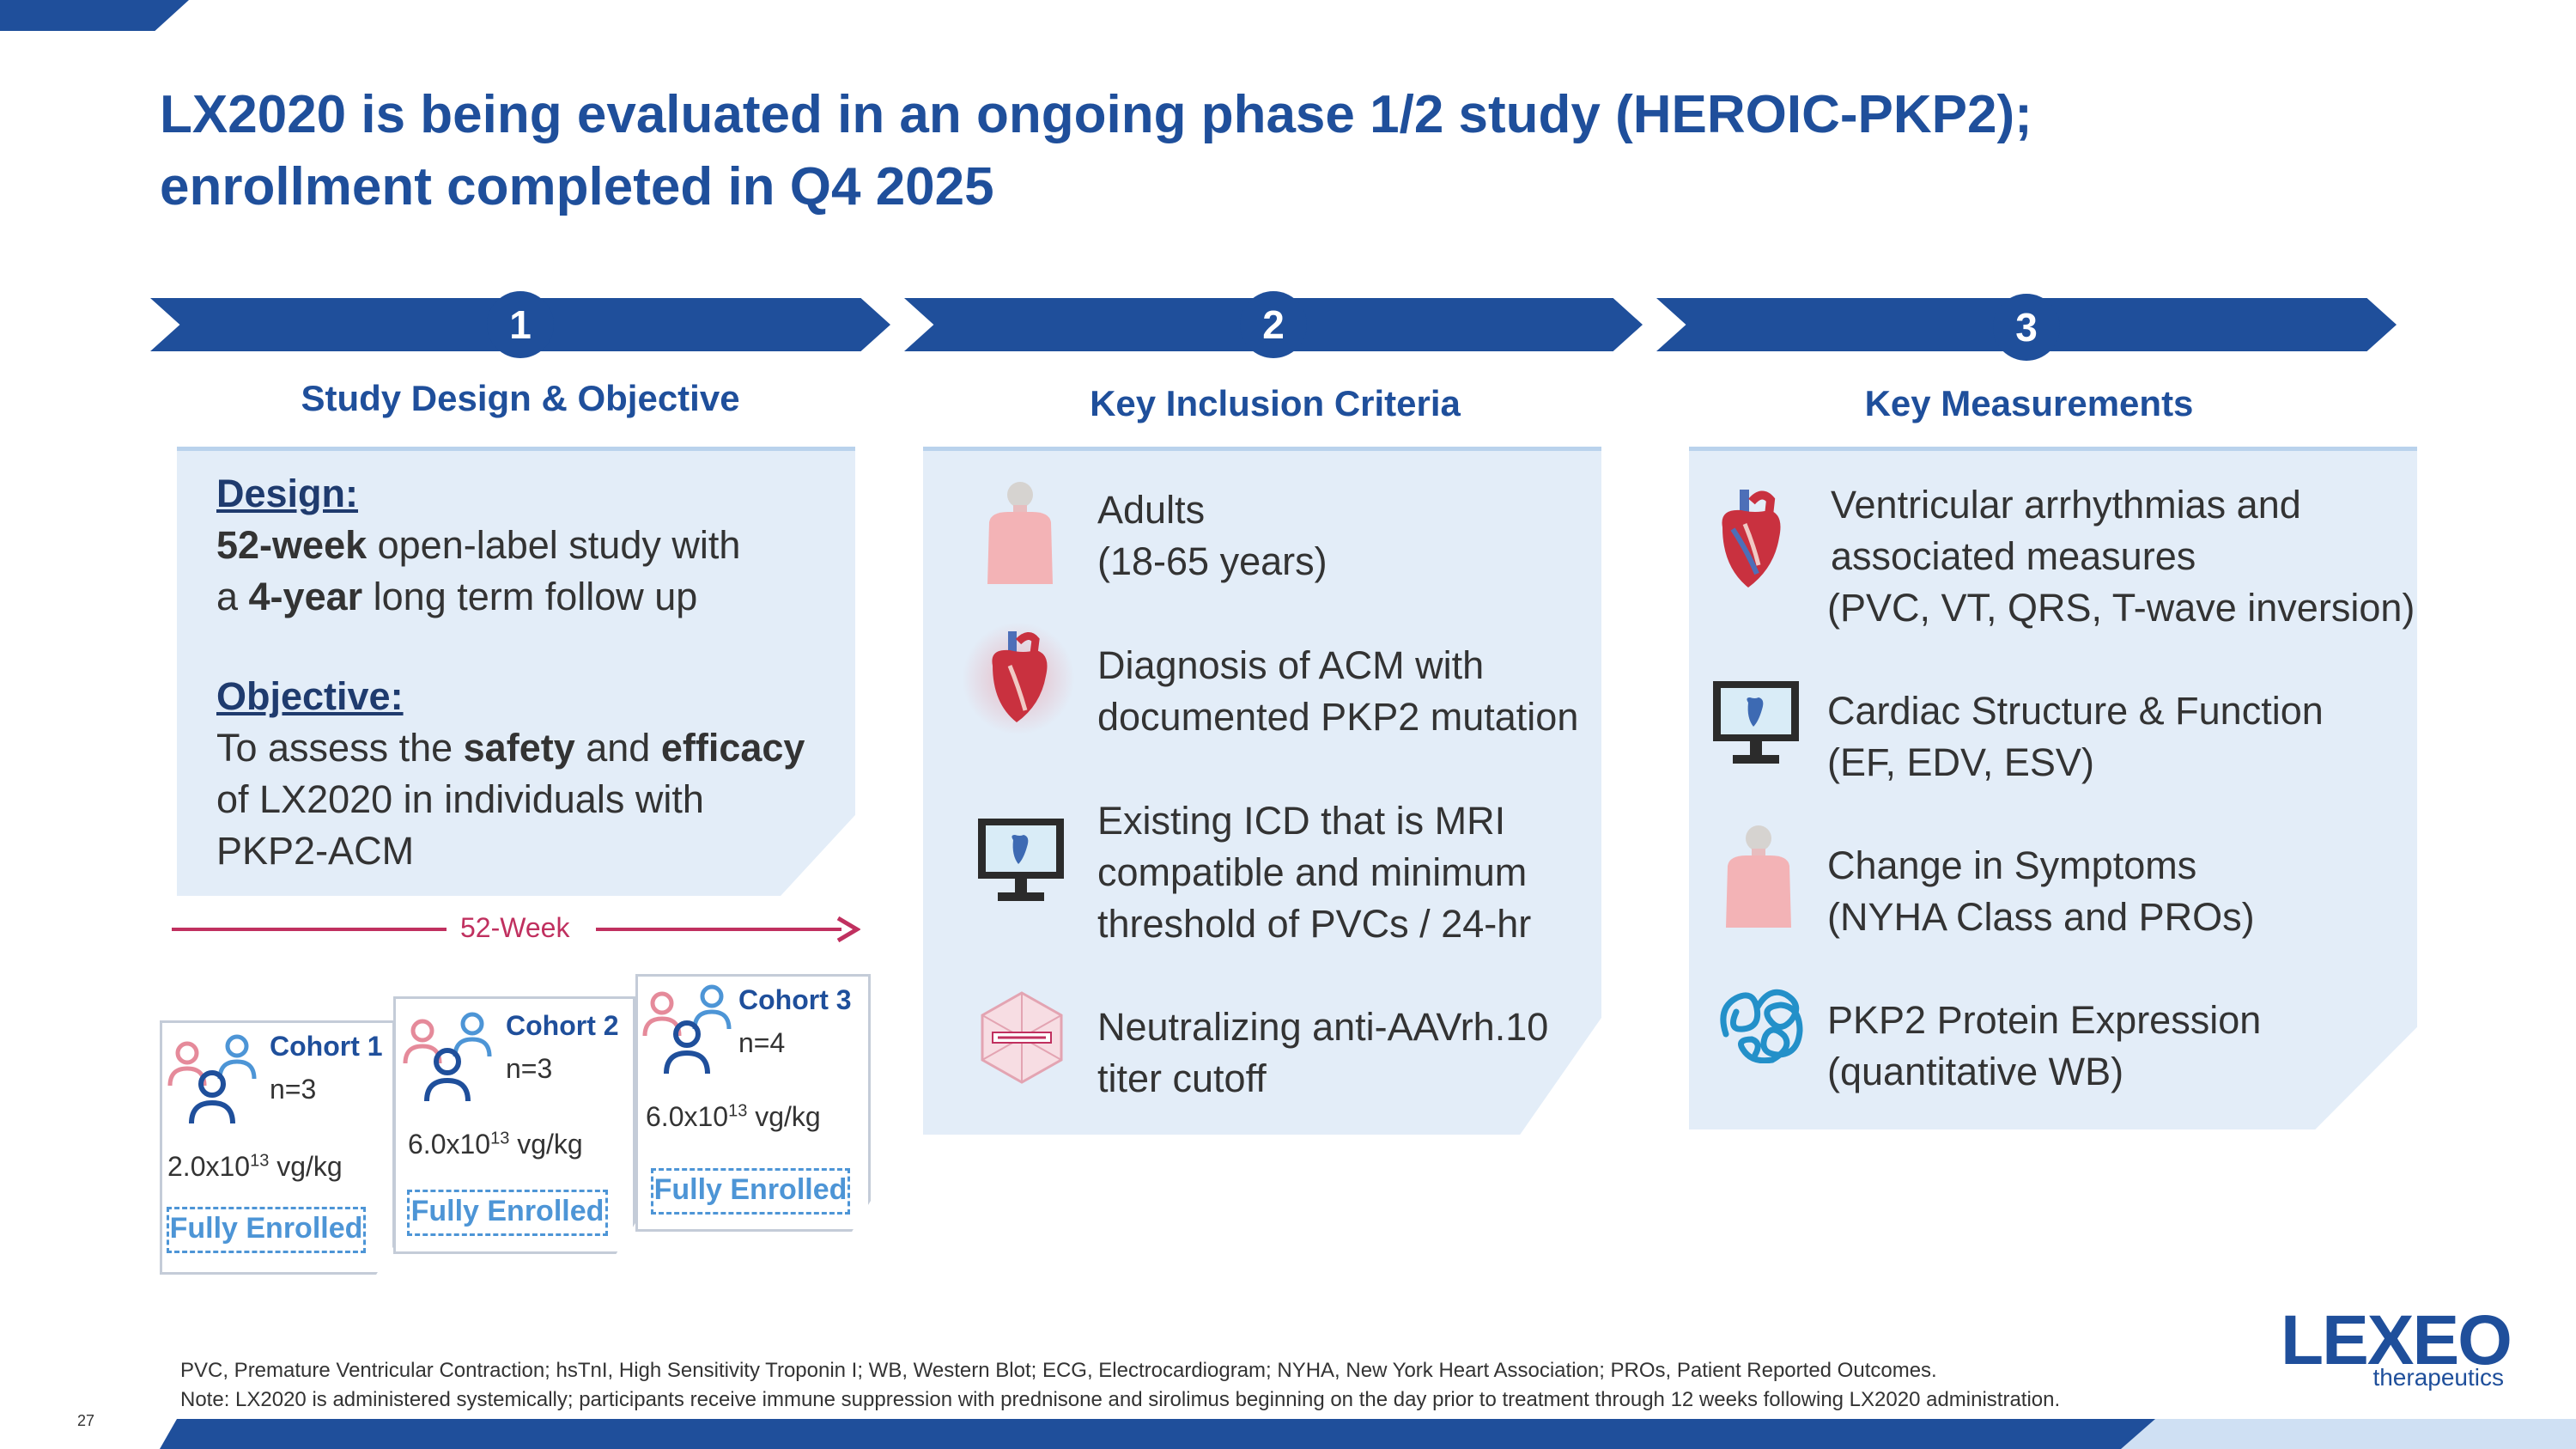 The width and height of the screenshot is (2576, 1449). Describe the element at coordinates (232, 596) in the screenshot. I see `design-text-b-pre: a` at that location.